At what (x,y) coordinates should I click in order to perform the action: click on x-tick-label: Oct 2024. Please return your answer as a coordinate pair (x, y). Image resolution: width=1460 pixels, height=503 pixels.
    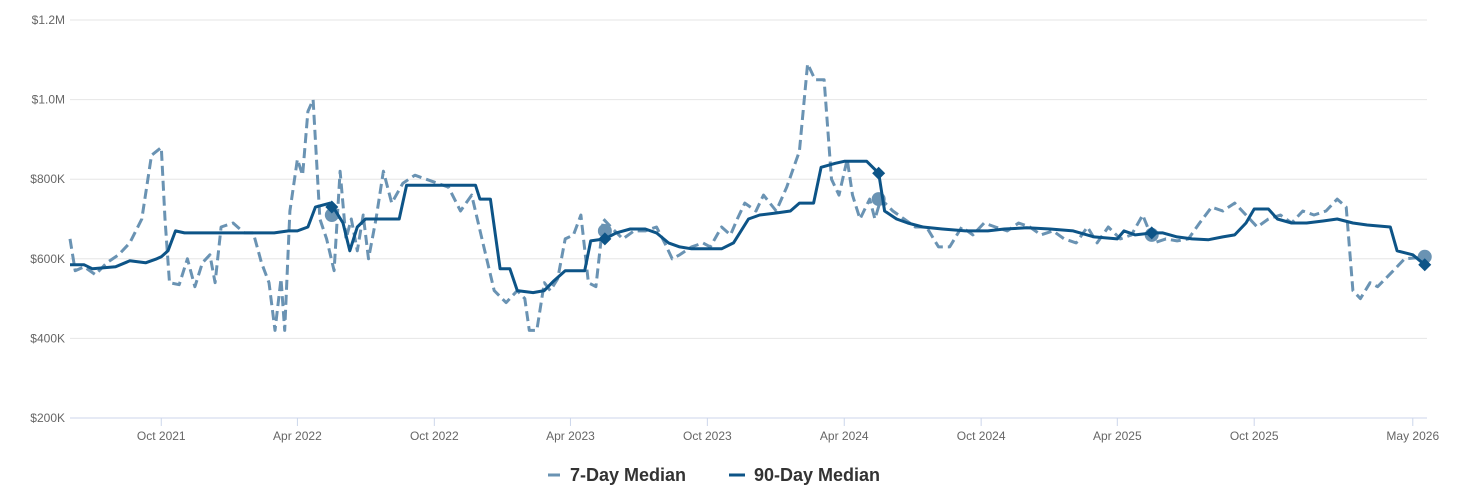
    Looking at the image, I should click on (981, 436).